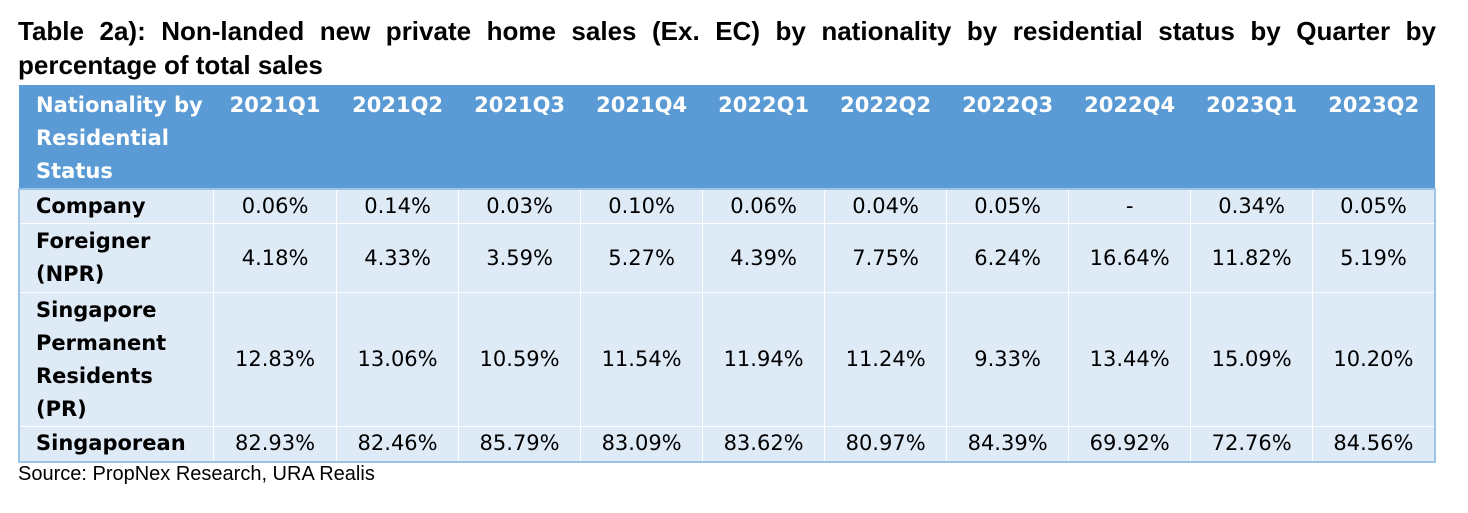  I want to click on table-cell: 80.97%, so click(885, 444).